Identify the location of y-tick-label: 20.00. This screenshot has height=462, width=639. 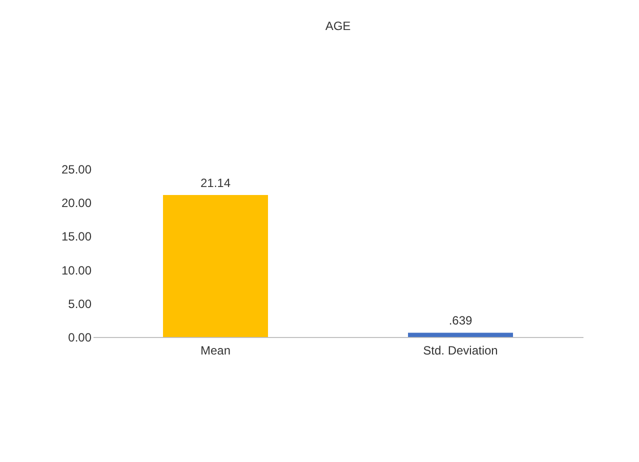
(76, 203).